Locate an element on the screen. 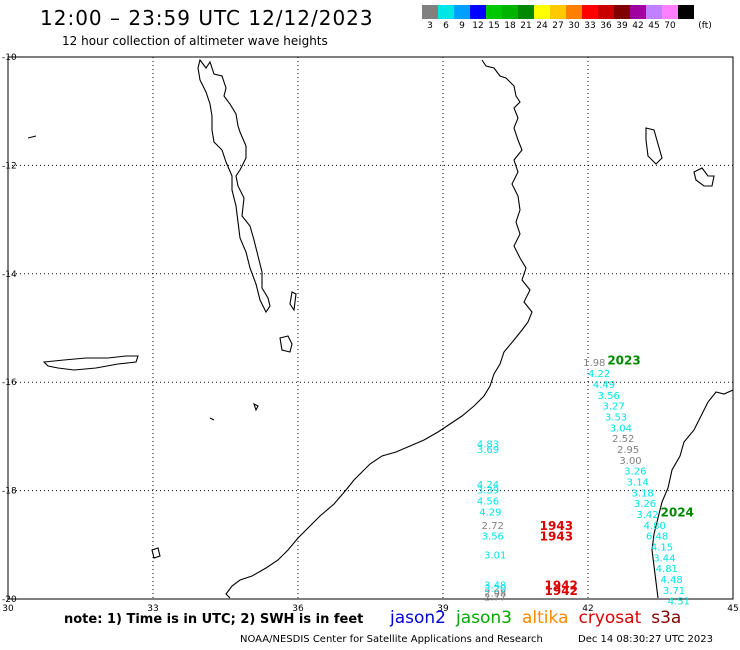  legend-label: 24 is located at coordinates (542, 26).